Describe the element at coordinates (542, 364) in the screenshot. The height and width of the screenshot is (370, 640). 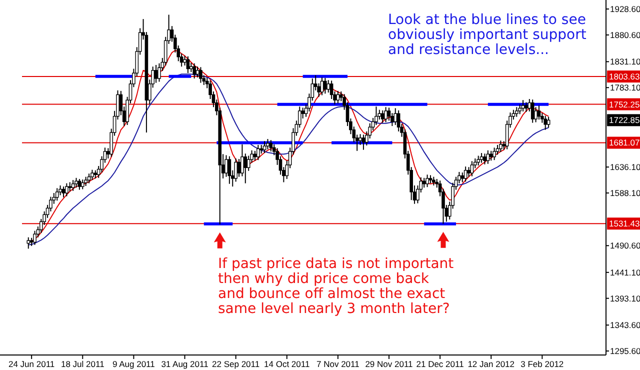
I see `x-tick-label: 3 Feb 2012` at that location.